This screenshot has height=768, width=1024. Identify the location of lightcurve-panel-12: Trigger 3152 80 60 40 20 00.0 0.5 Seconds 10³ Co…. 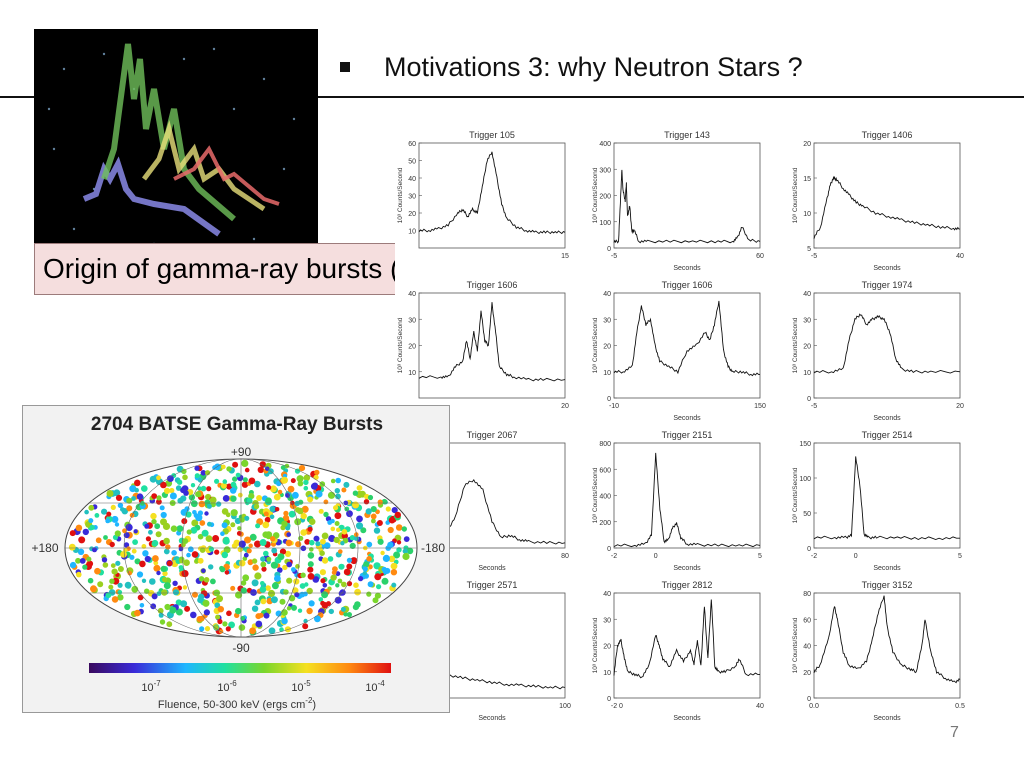
(880, 653).